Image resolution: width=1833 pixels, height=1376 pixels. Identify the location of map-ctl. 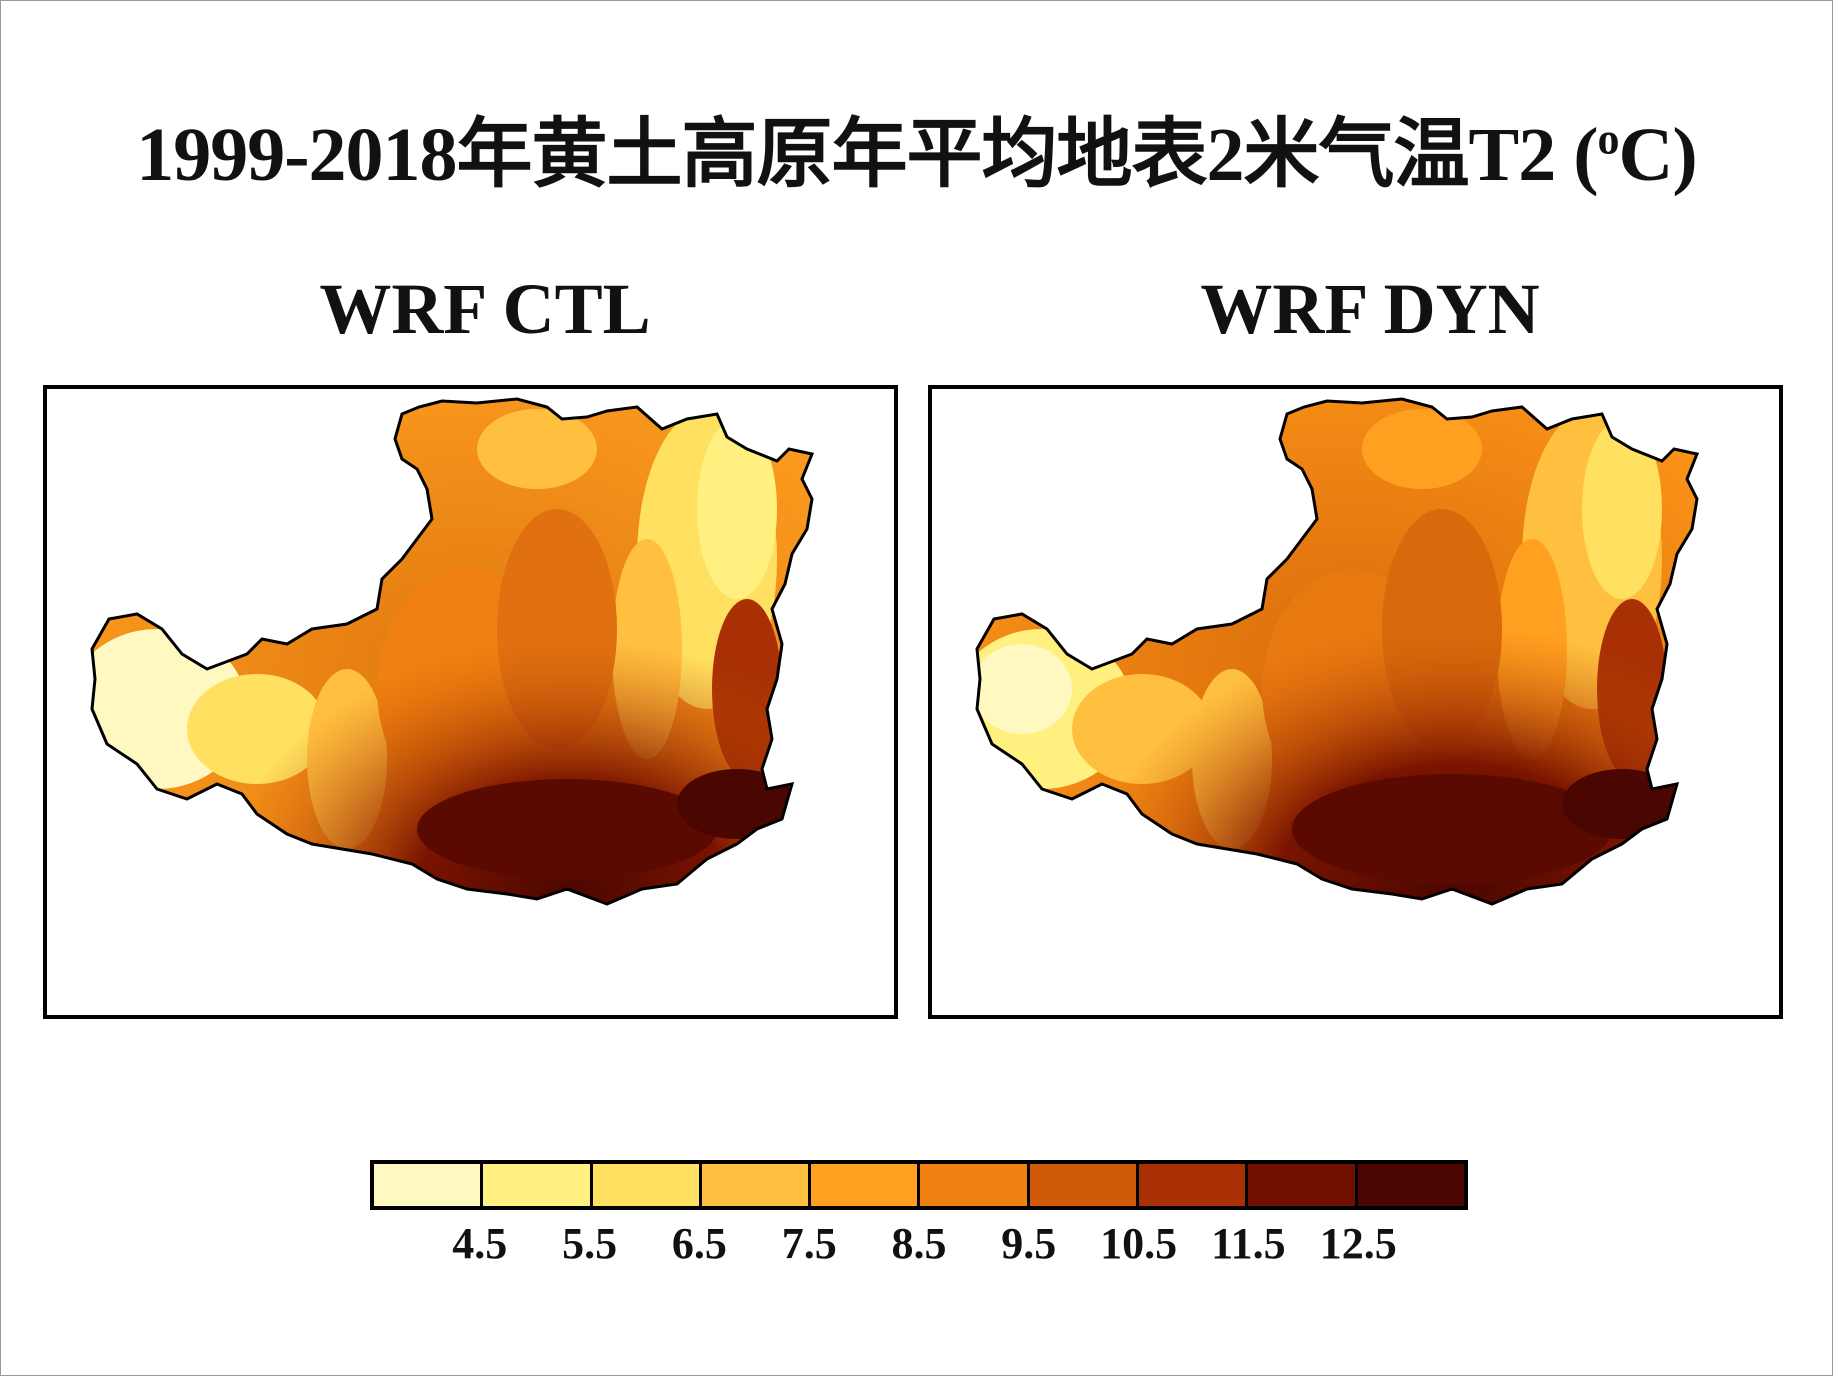
(452, 651).